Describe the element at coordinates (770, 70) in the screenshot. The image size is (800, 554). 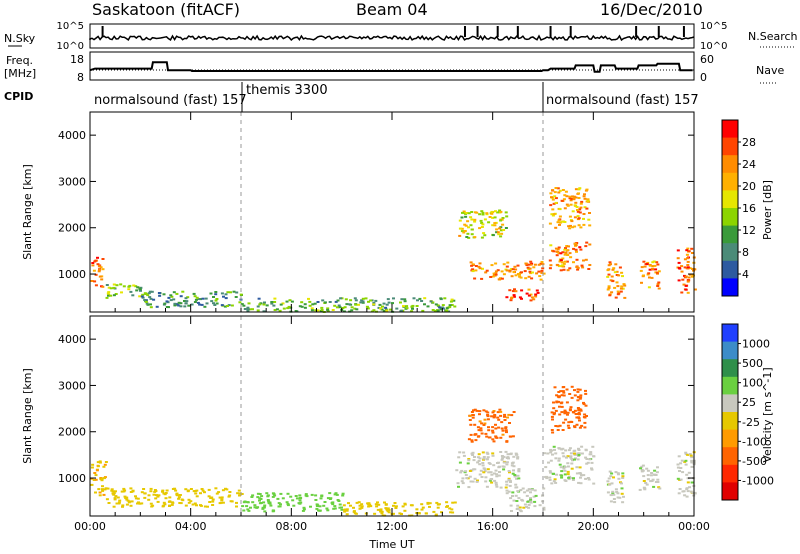
I see `nave-label: Nave` at that location.